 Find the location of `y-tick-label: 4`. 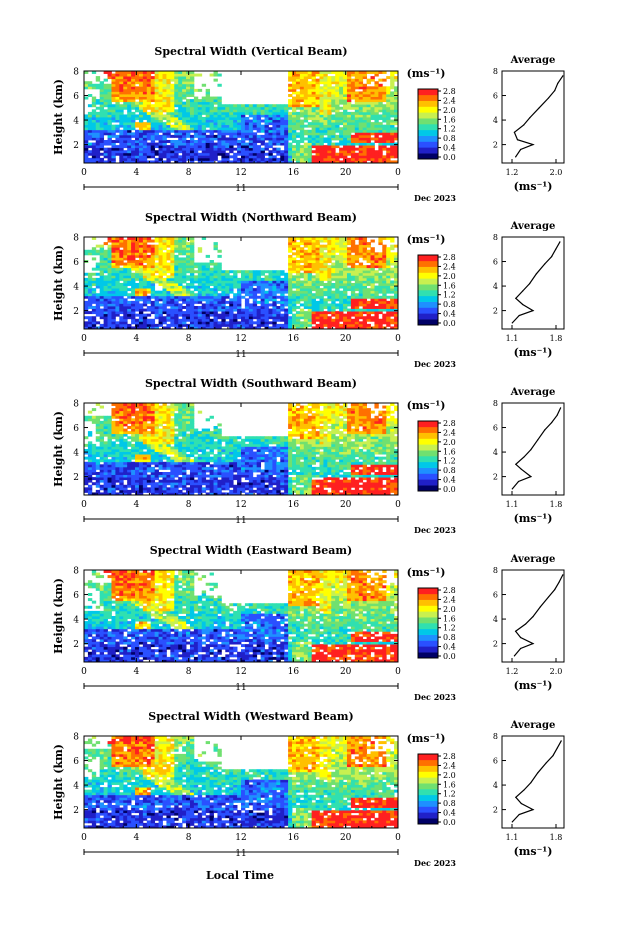

y-tick-label: 4 is located at coordinates (76, 122).